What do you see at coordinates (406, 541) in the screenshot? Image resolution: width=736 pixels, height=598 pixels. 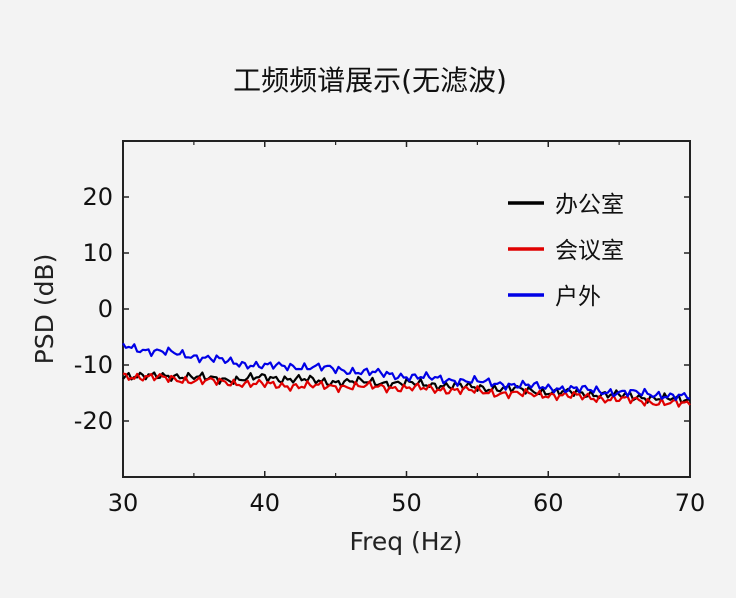 I see `x-axis-label: Freq (Hz)` at bounding box center [406, 541].